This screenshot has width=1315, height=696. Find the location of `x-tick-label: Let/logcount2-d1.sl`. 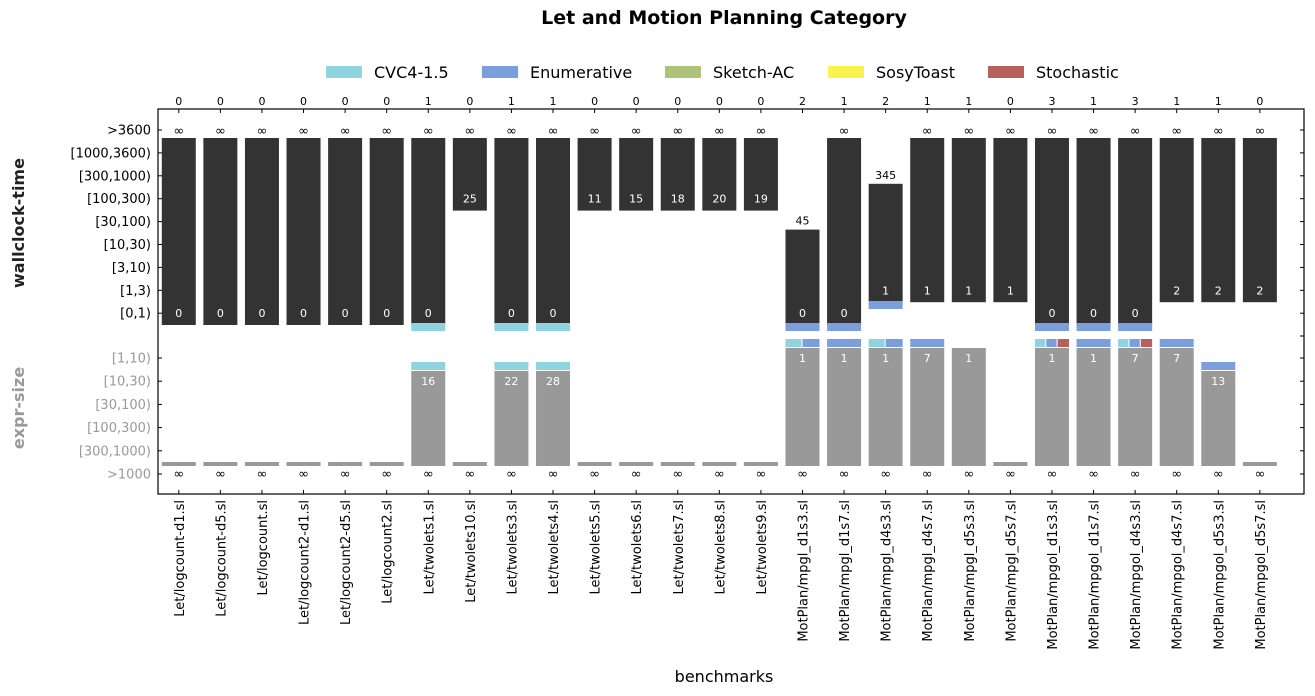

x-tick-label: Let/logcount2-d1.sl is located at coordinates (305, 562).